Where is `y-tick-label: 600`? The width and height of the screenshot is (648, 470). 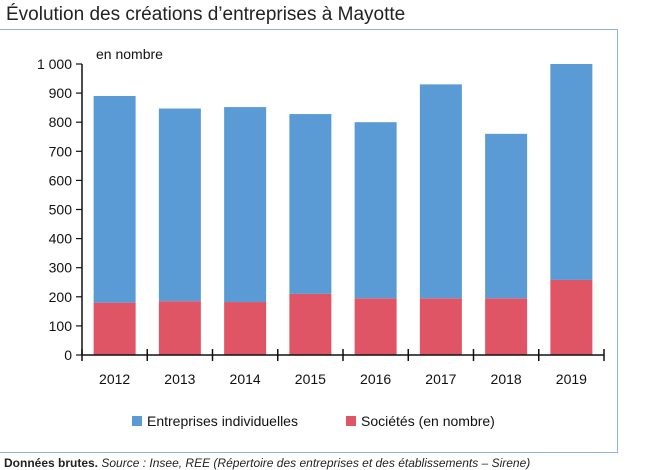
y-tick-label: 600 is located at coordinates (61, 180).